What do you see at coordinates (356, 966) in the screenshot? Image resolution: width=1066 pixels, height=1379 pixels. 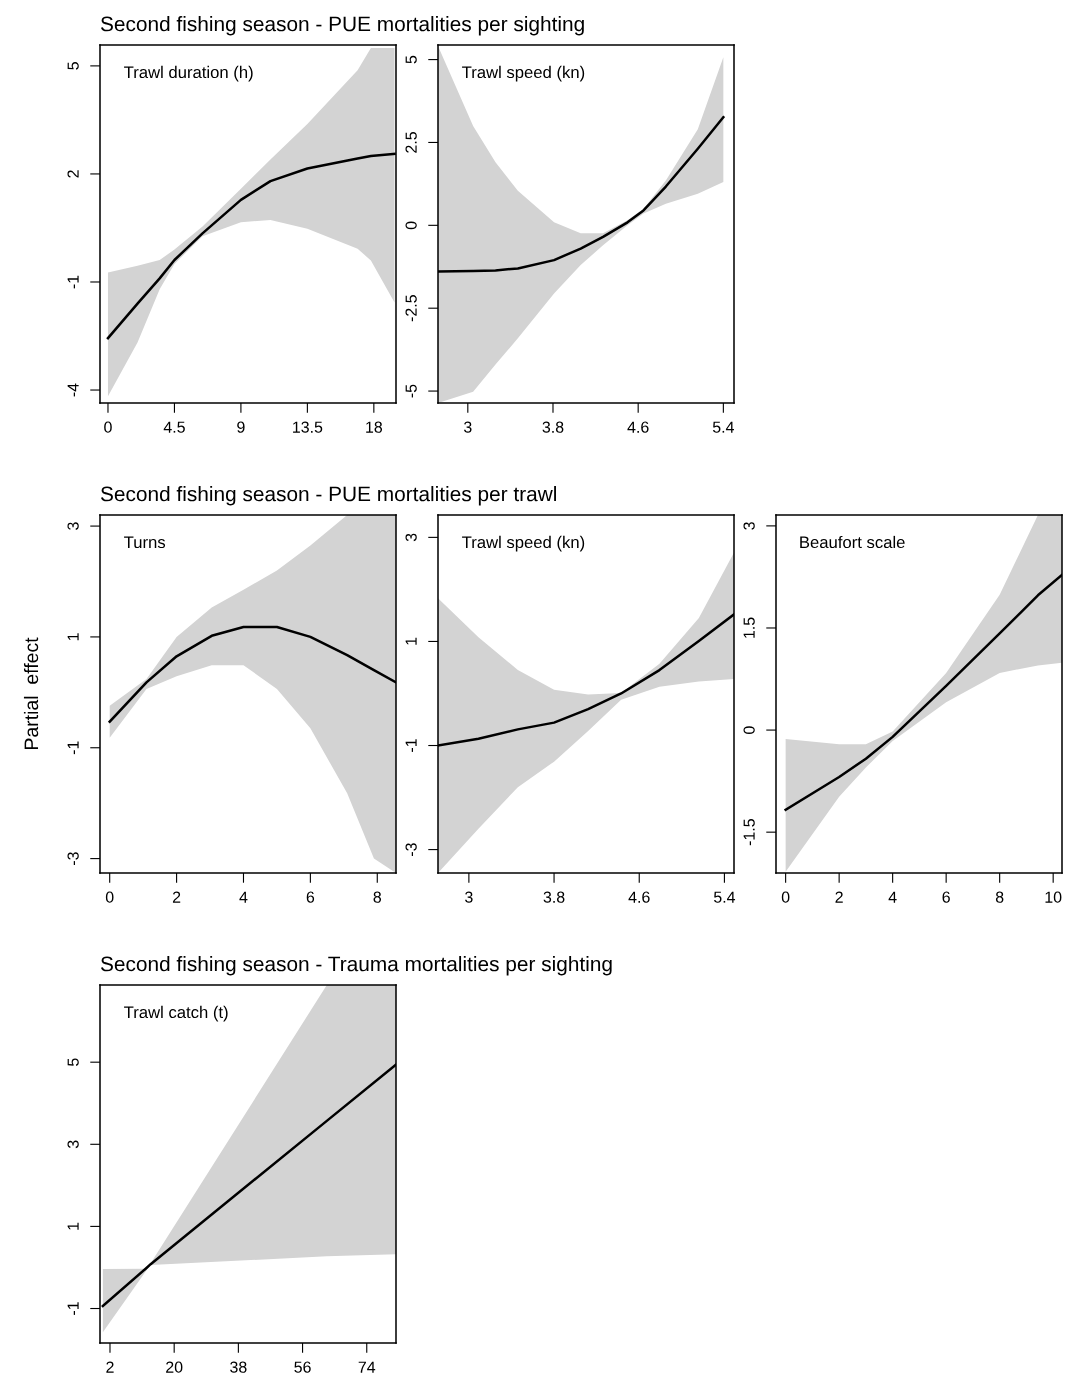 I see `chart-title: Second fishing season - Trauma mortalities per sighting` at bounding box center [356, 966].